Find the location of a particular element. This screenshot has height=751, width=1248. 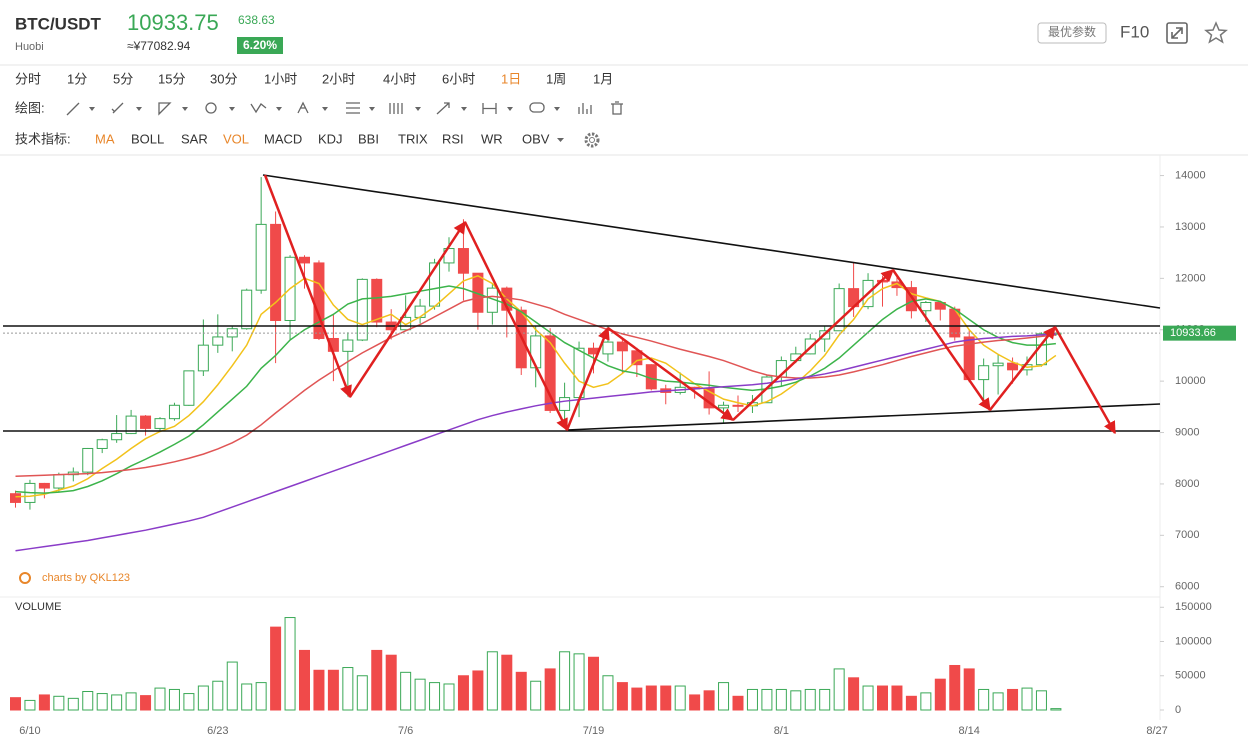

indicator-tab: SAR is located at coordinates (194, 138).